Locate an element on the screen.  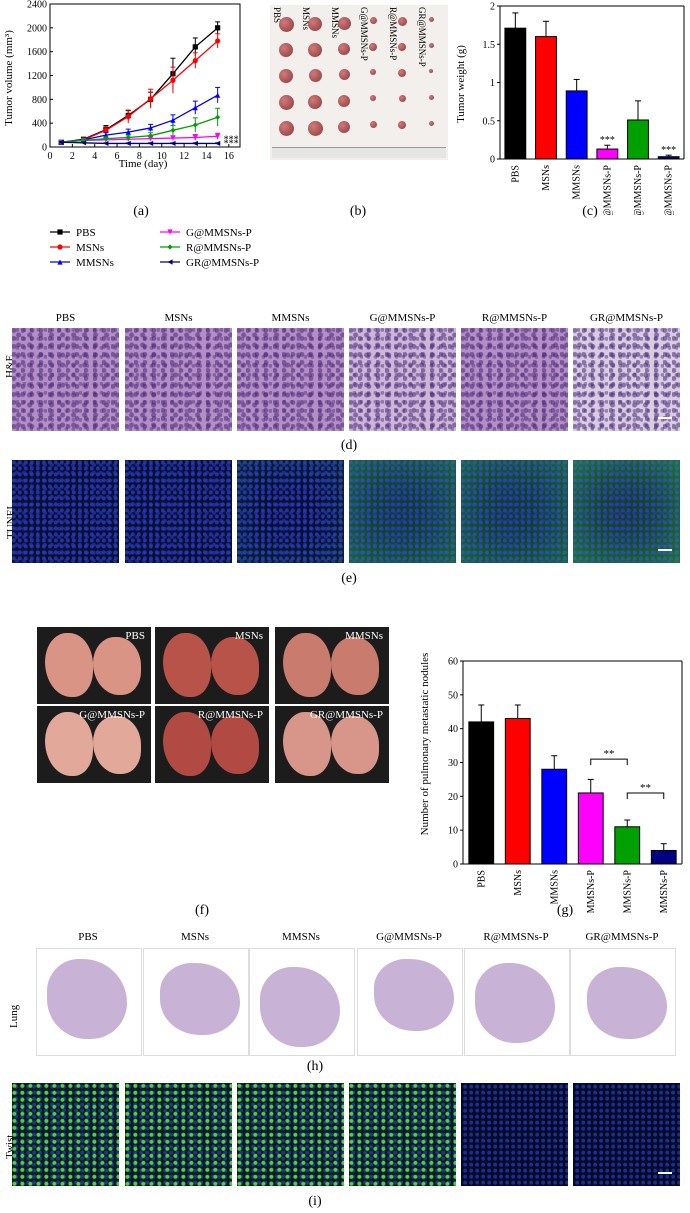
lung-column-label: GR@MMSNs-P is located at coordinates (622, 937).